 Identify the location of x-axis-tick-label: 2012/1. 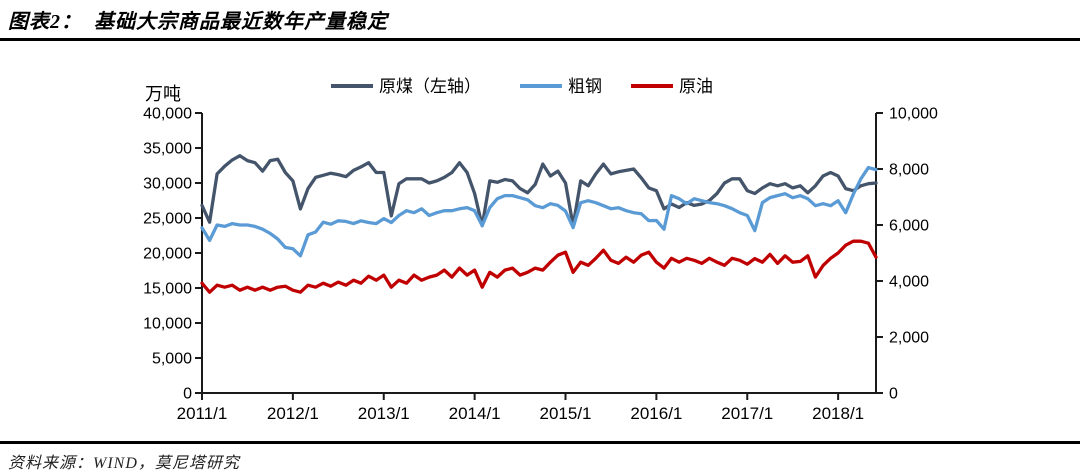
(293, 413).